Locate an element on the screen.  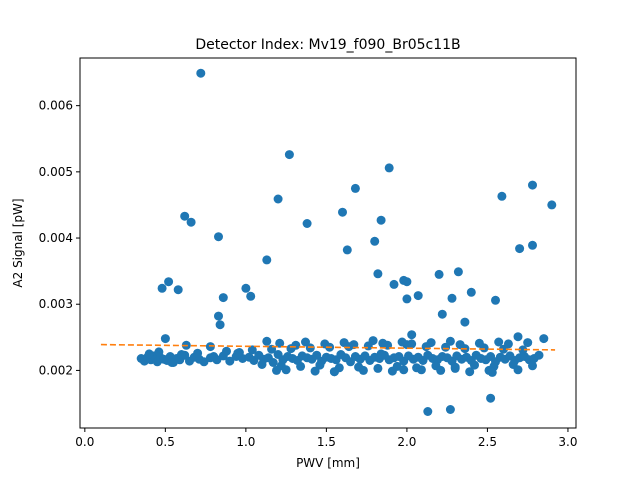
y-axis: 0.002 0.003 0.004 0.005 0.006 is located at coordinates (59, 238).